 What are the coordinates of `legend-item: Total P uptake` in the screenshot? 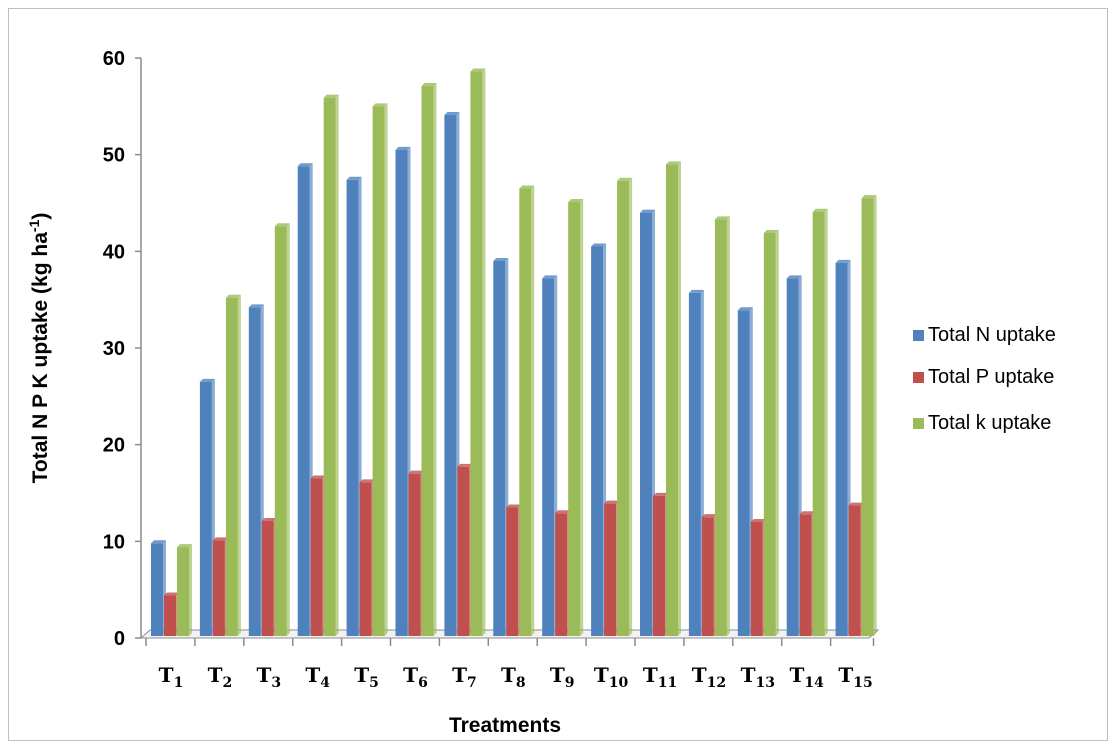 It's located at (983, 377).